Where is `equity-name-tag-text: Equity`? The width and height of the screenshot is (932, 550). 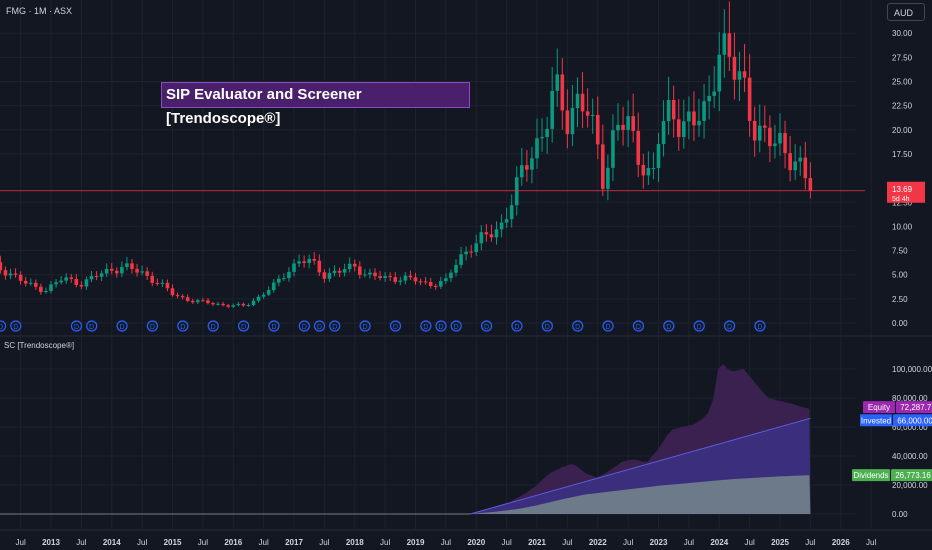 equity-name-tag-text: Equity is located at coordinates (879, 407).